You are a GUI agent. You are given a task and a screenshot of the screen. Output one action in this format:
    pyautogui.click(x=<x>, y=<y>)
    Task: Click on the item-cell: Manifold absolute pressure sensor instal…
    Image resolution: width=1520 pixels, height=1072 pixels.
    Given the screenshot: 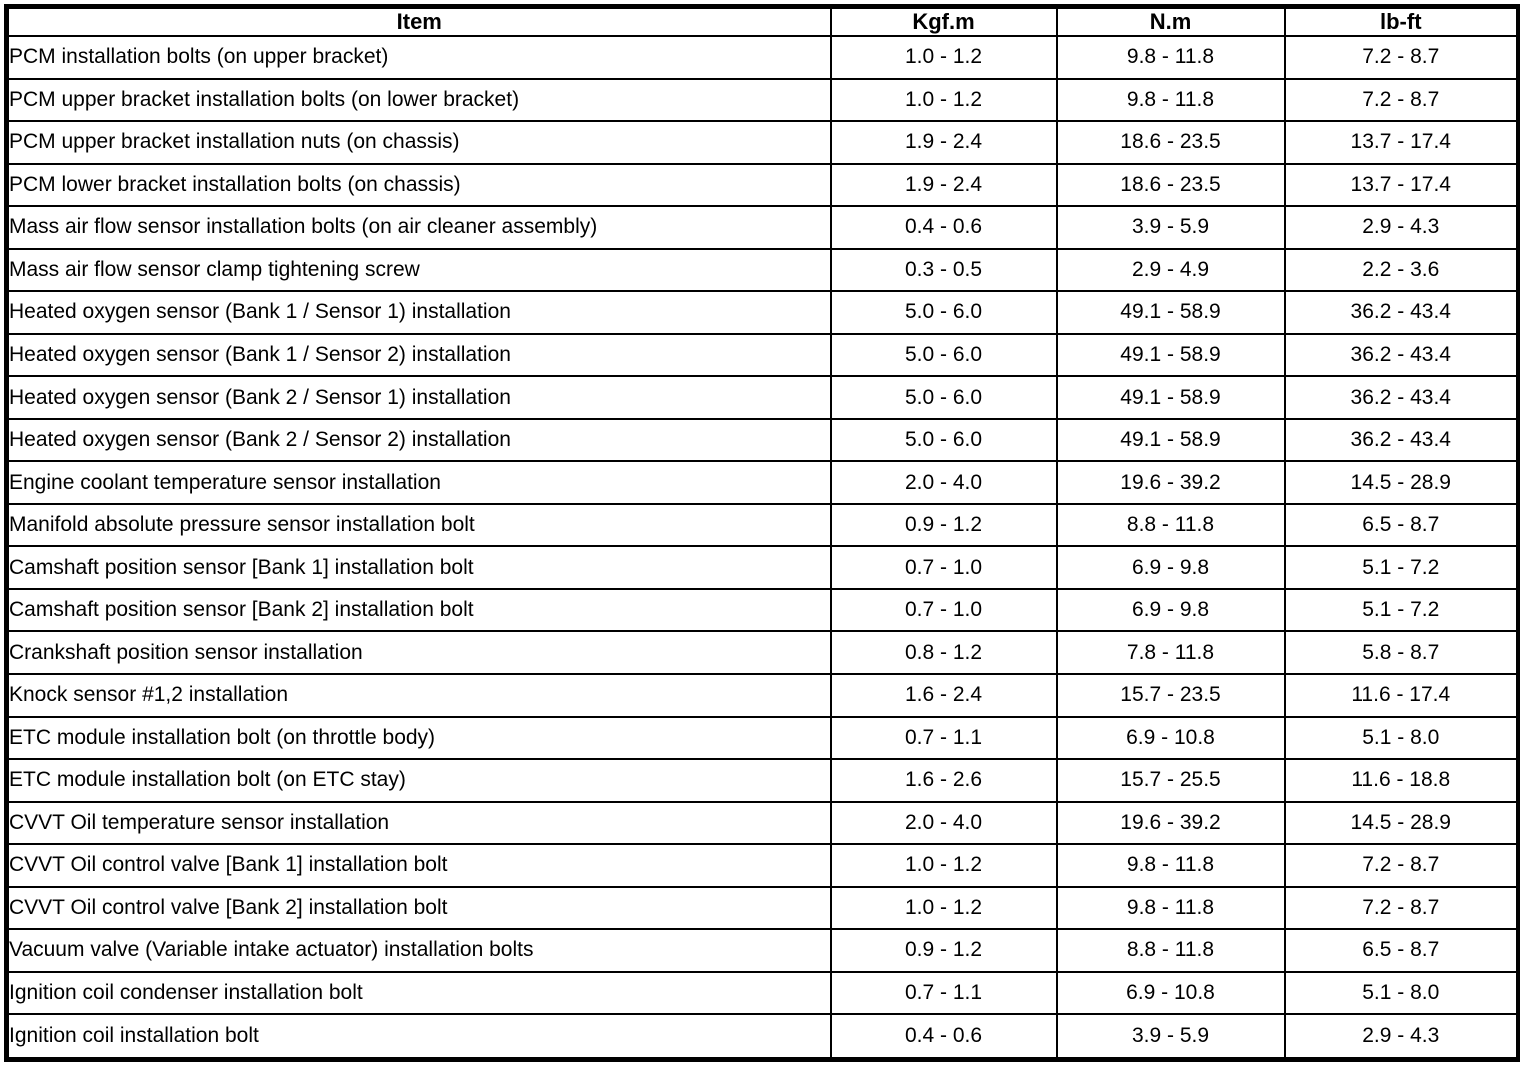 What is the action you would take?
    pyautogui.click(x=418, y=525)
    